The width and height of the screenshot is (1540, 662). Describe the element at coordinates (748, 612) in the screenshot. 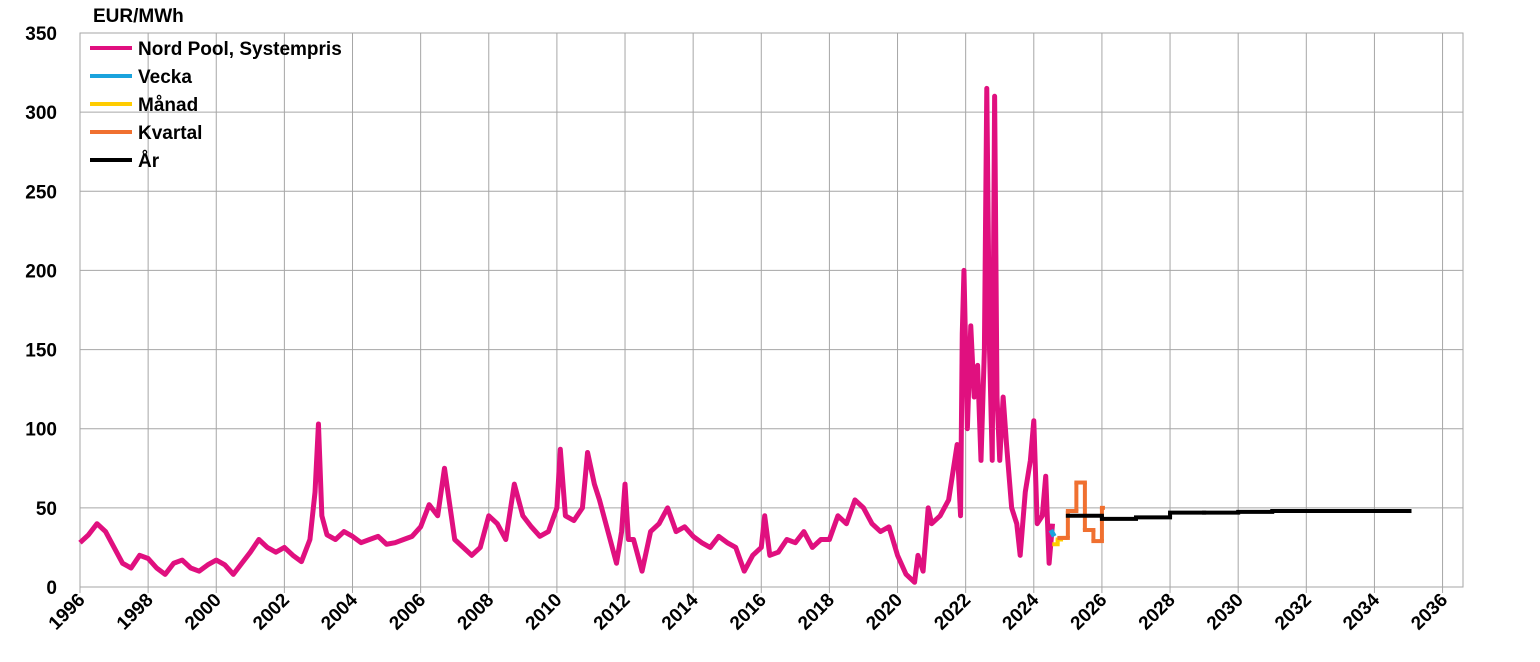

I see `x-tick-label: 2016` at that location.